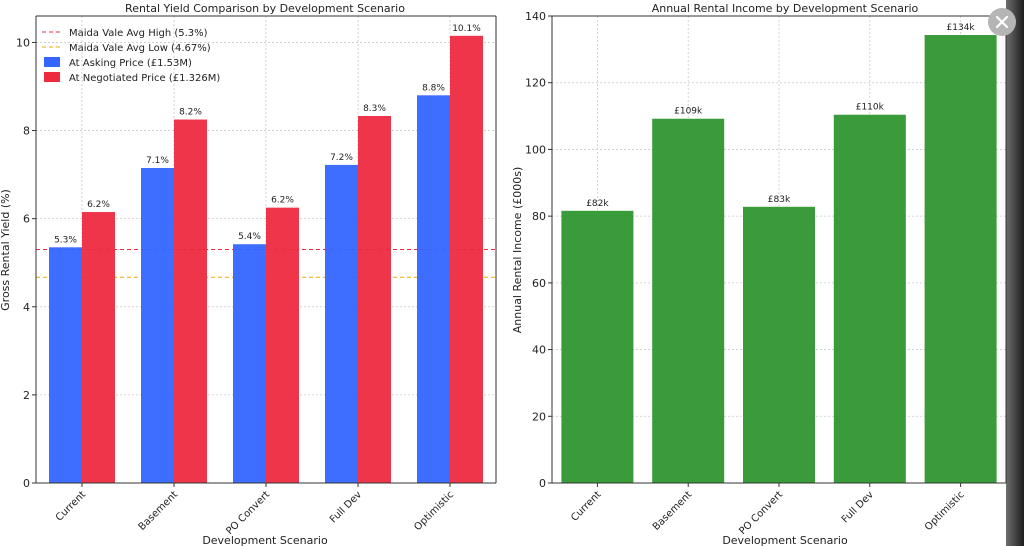 Image resolution: width=1024 pixels, height=546 pixels. Describe the element at coordinates (130, 63) in the screenshot. I see `legend-label: At Asking Price (£1.53M)` at that location.